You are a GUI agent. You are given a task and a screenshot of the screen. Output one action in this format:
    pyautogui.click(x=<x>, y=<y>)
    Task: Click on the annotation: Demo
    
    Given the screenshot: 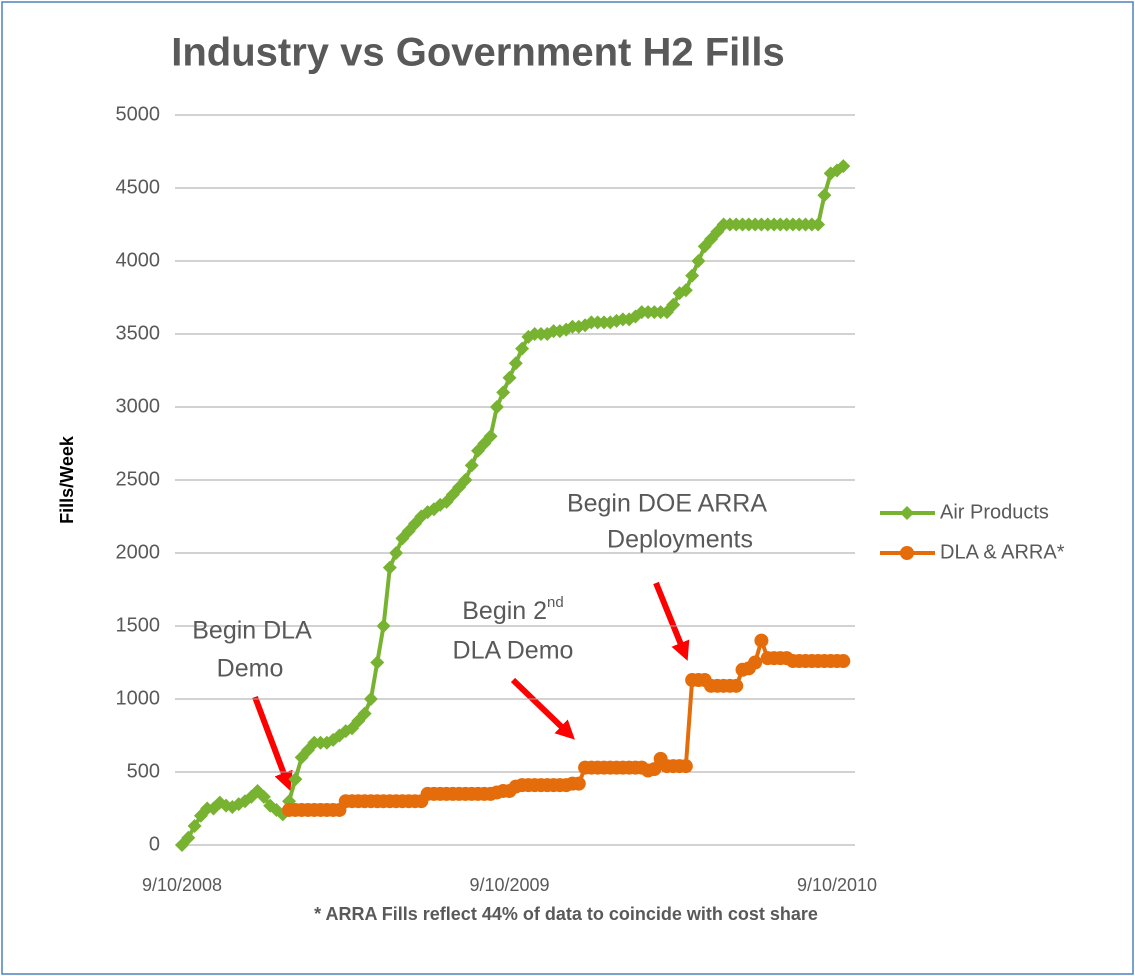 What is the action you would take?
    pyautogui.click(x=250, y=669)
    